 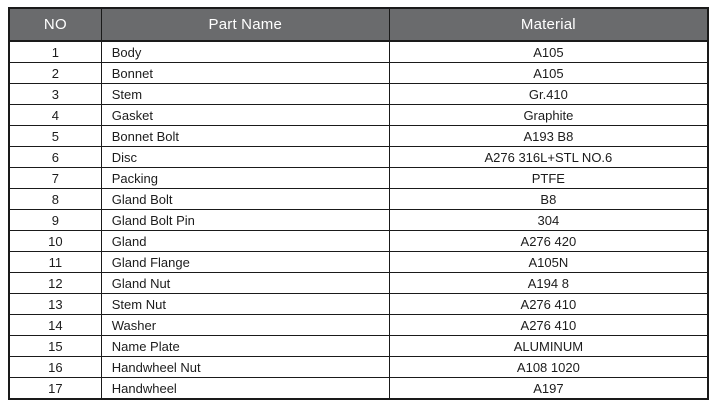 I want to click on cell-material: A108 1020, so click(x=548, y=367).